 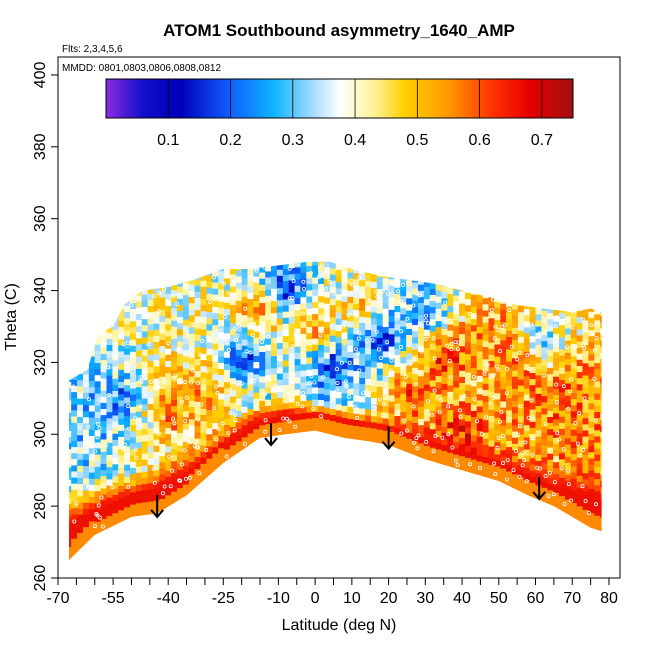 What do you see at coordinates (479, 140) in the screenshot?
I see `colorbar-tick-label: 0.6` at bounding box center [479, 140].